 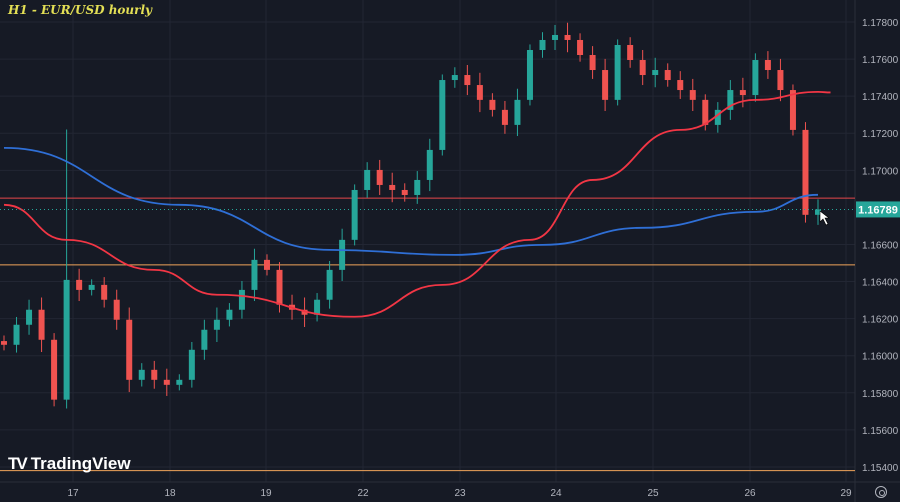 What do you see at coordinates (266, 493) in the screenshot?
I see `x-tick-label: 19` at bounding box center [266, 493].